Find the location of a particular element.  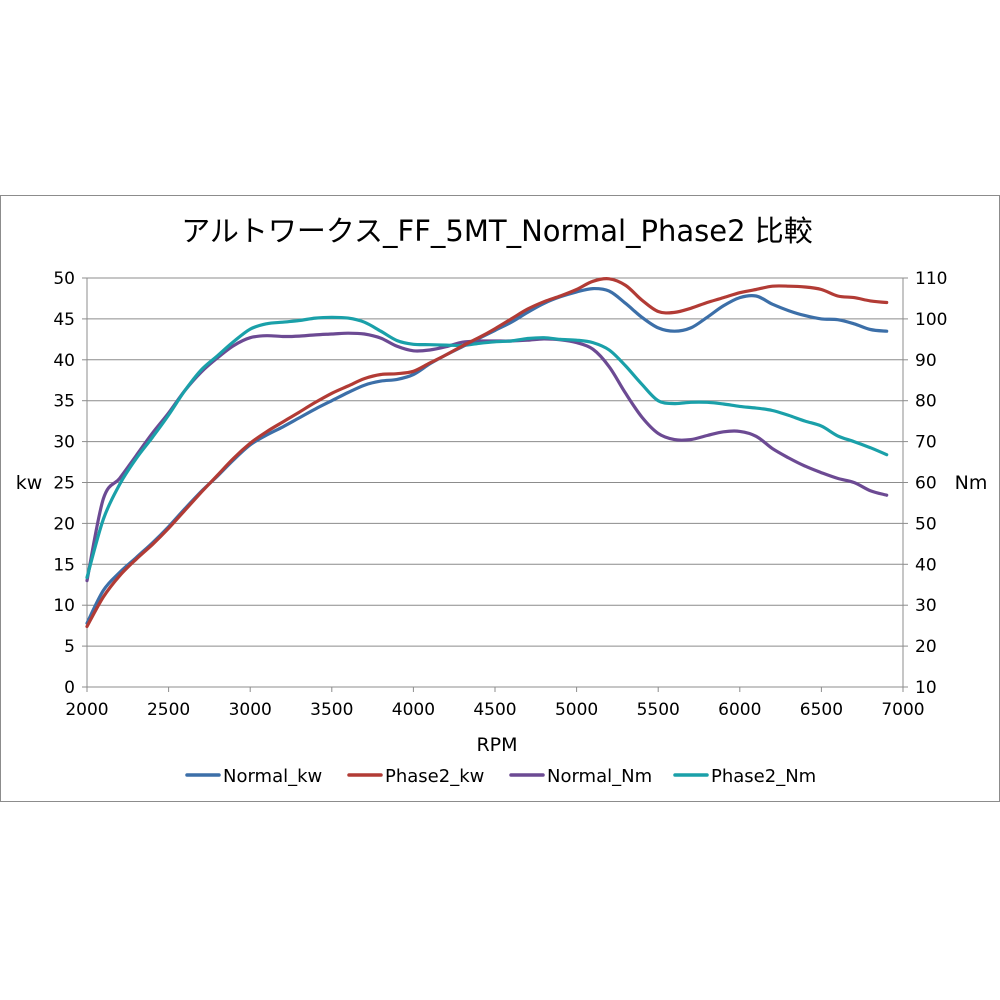

x-tick-label: 6000 is located at coordinates (739, 710).